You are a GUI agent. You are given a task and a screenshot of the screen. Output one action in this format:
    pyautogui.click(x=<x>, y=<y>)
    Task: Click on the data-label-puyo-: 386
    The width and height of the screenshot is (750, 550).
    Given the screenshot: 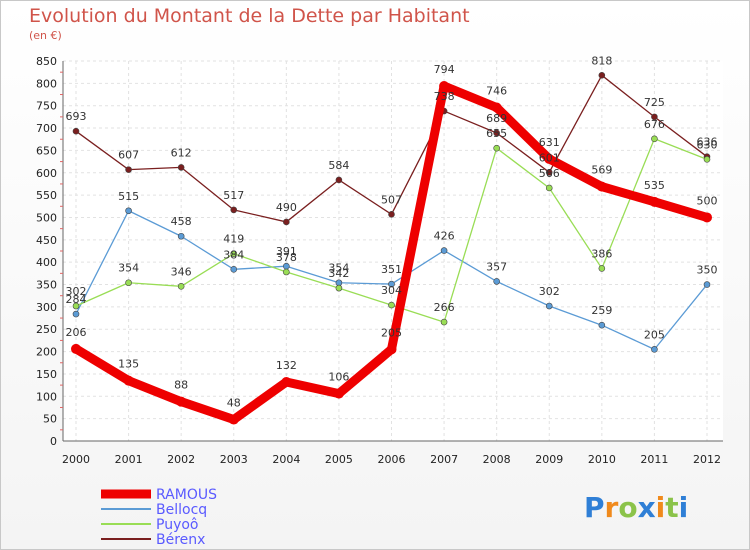 What is the action you would take?
    pyautogui.click(x=601, y=253)
    